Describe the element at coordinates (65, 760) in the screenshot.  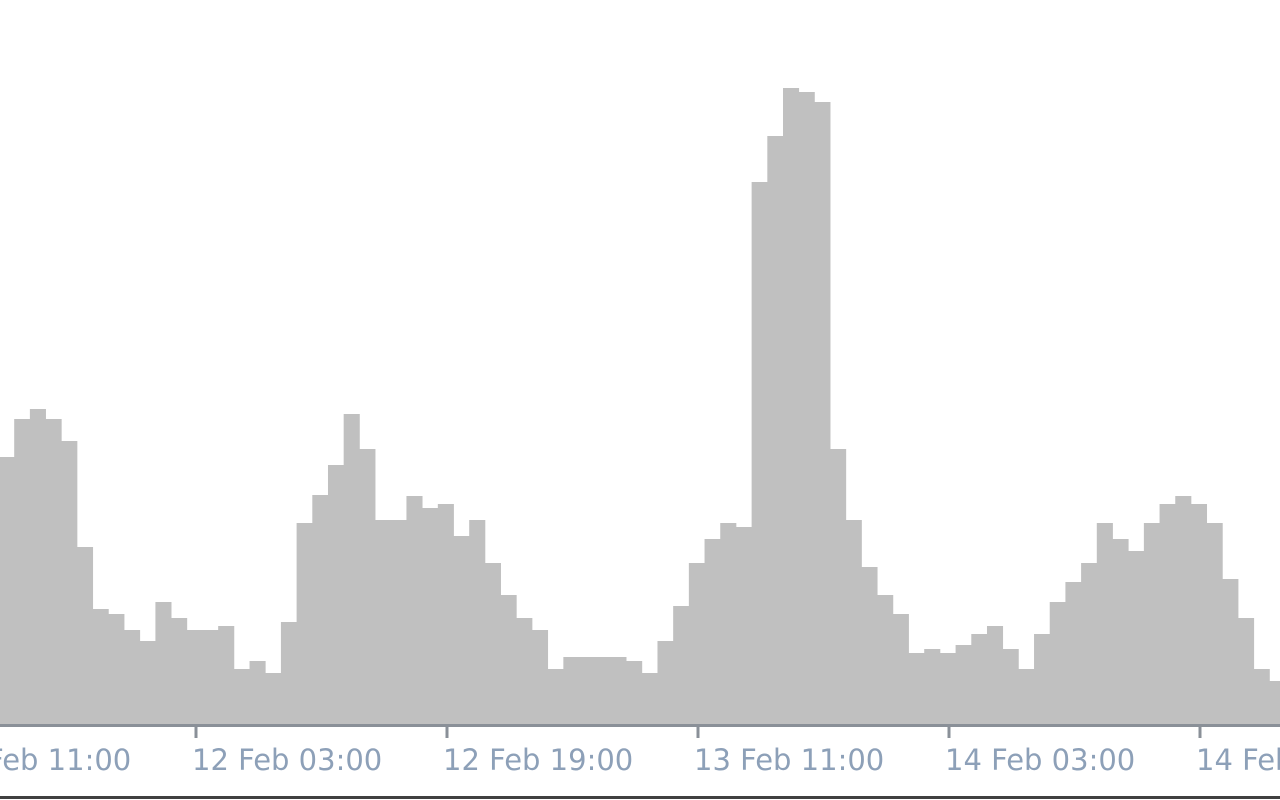
I see `x-tick-label: 11 Feb 11:00` at that location.